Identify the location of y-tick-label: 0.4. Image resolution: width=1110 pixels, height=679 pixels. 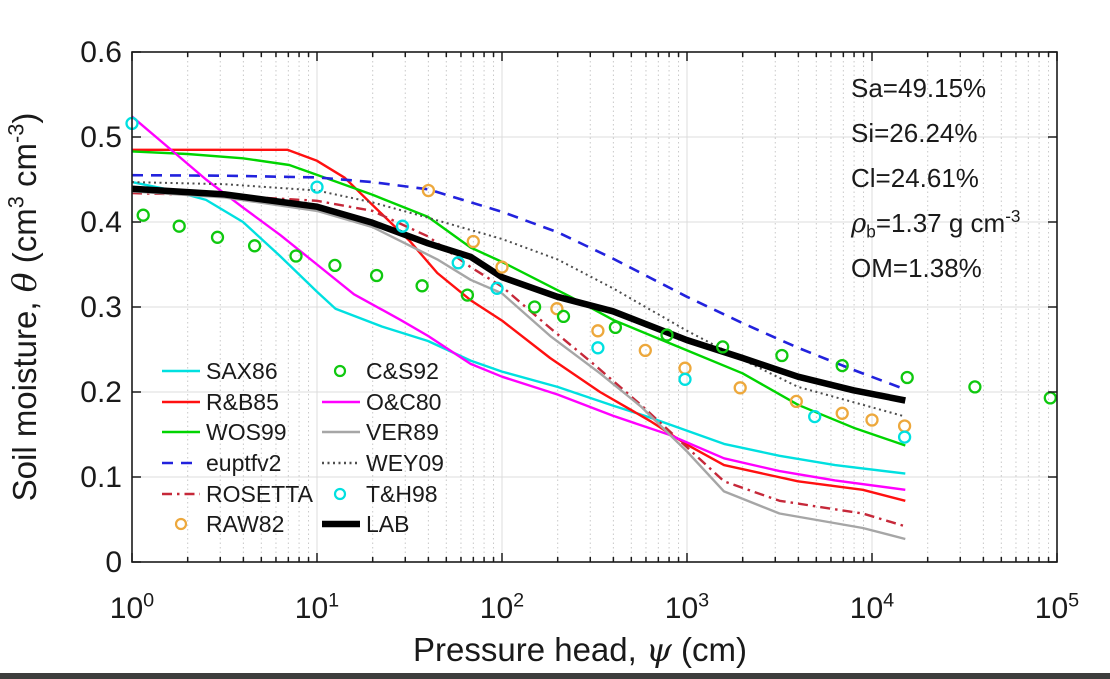
(101, 222).